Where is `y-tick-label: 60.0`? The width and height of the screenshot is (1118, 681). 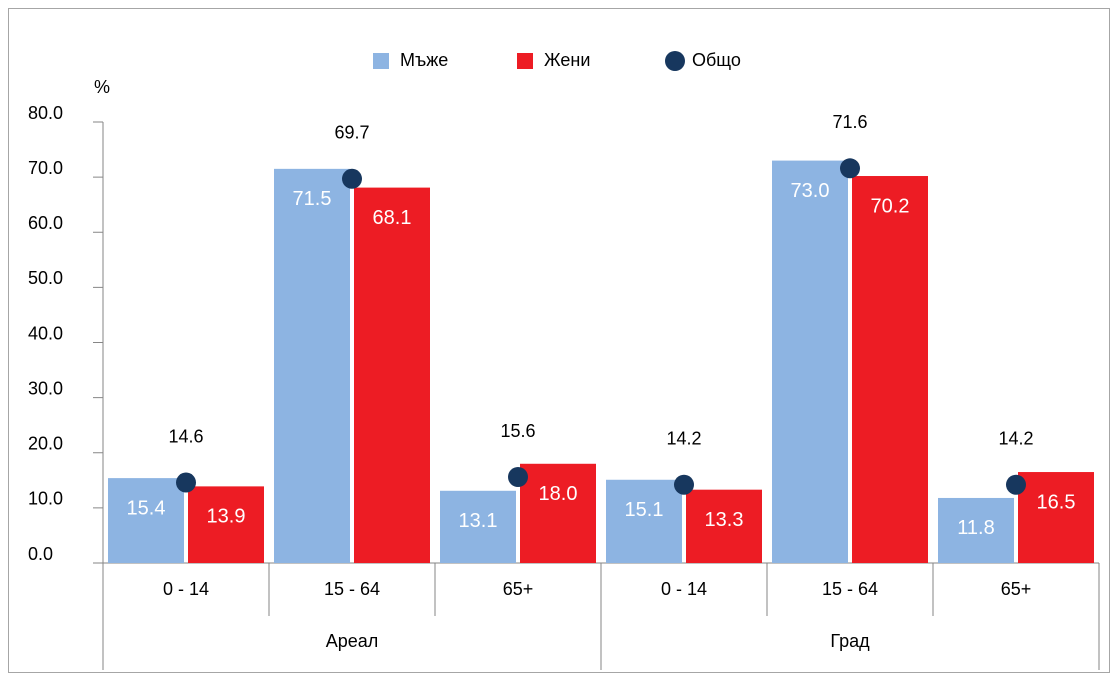
y-tick-label: 60.0 is located at coordinates (45, 223).